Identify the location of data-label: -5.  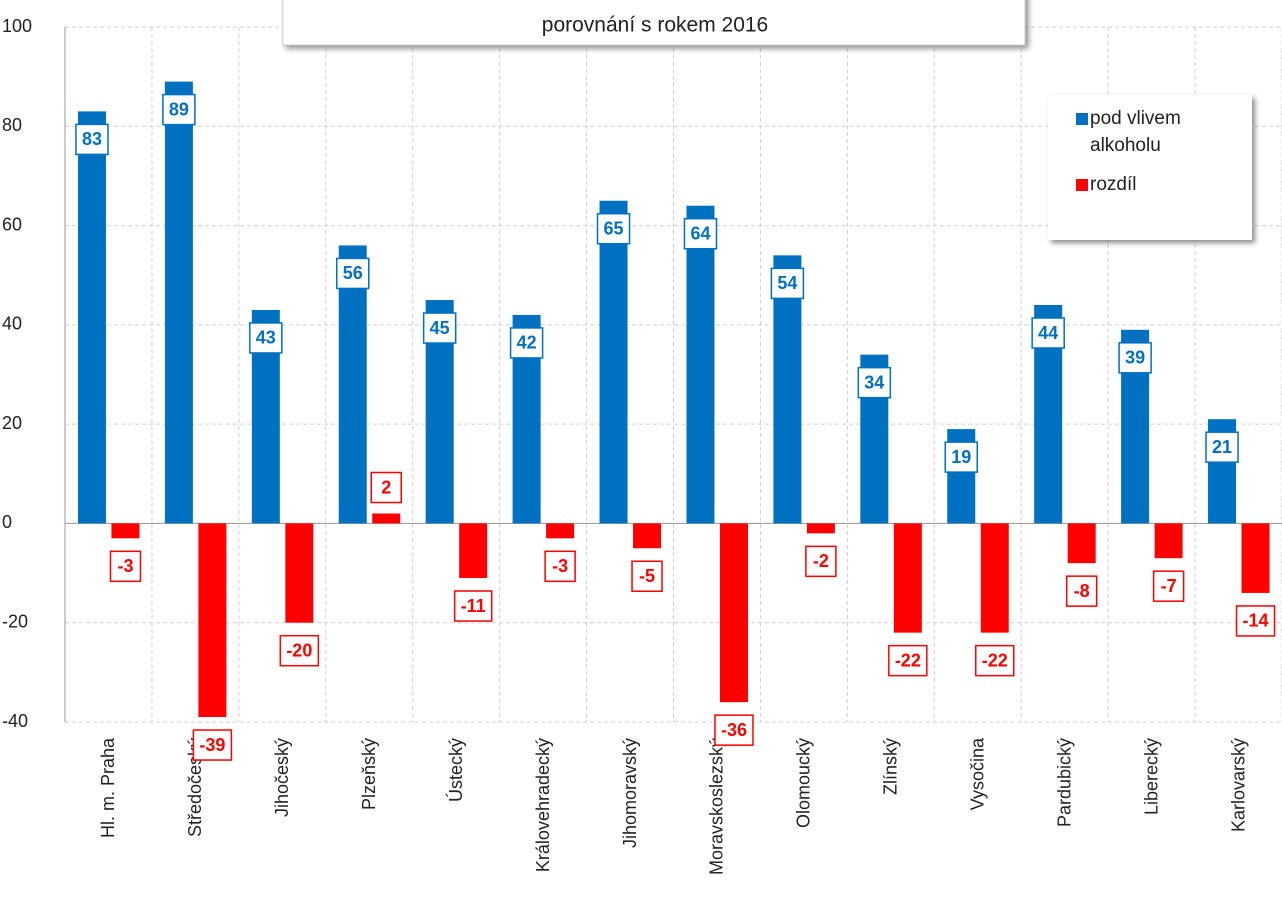
(647, 576).